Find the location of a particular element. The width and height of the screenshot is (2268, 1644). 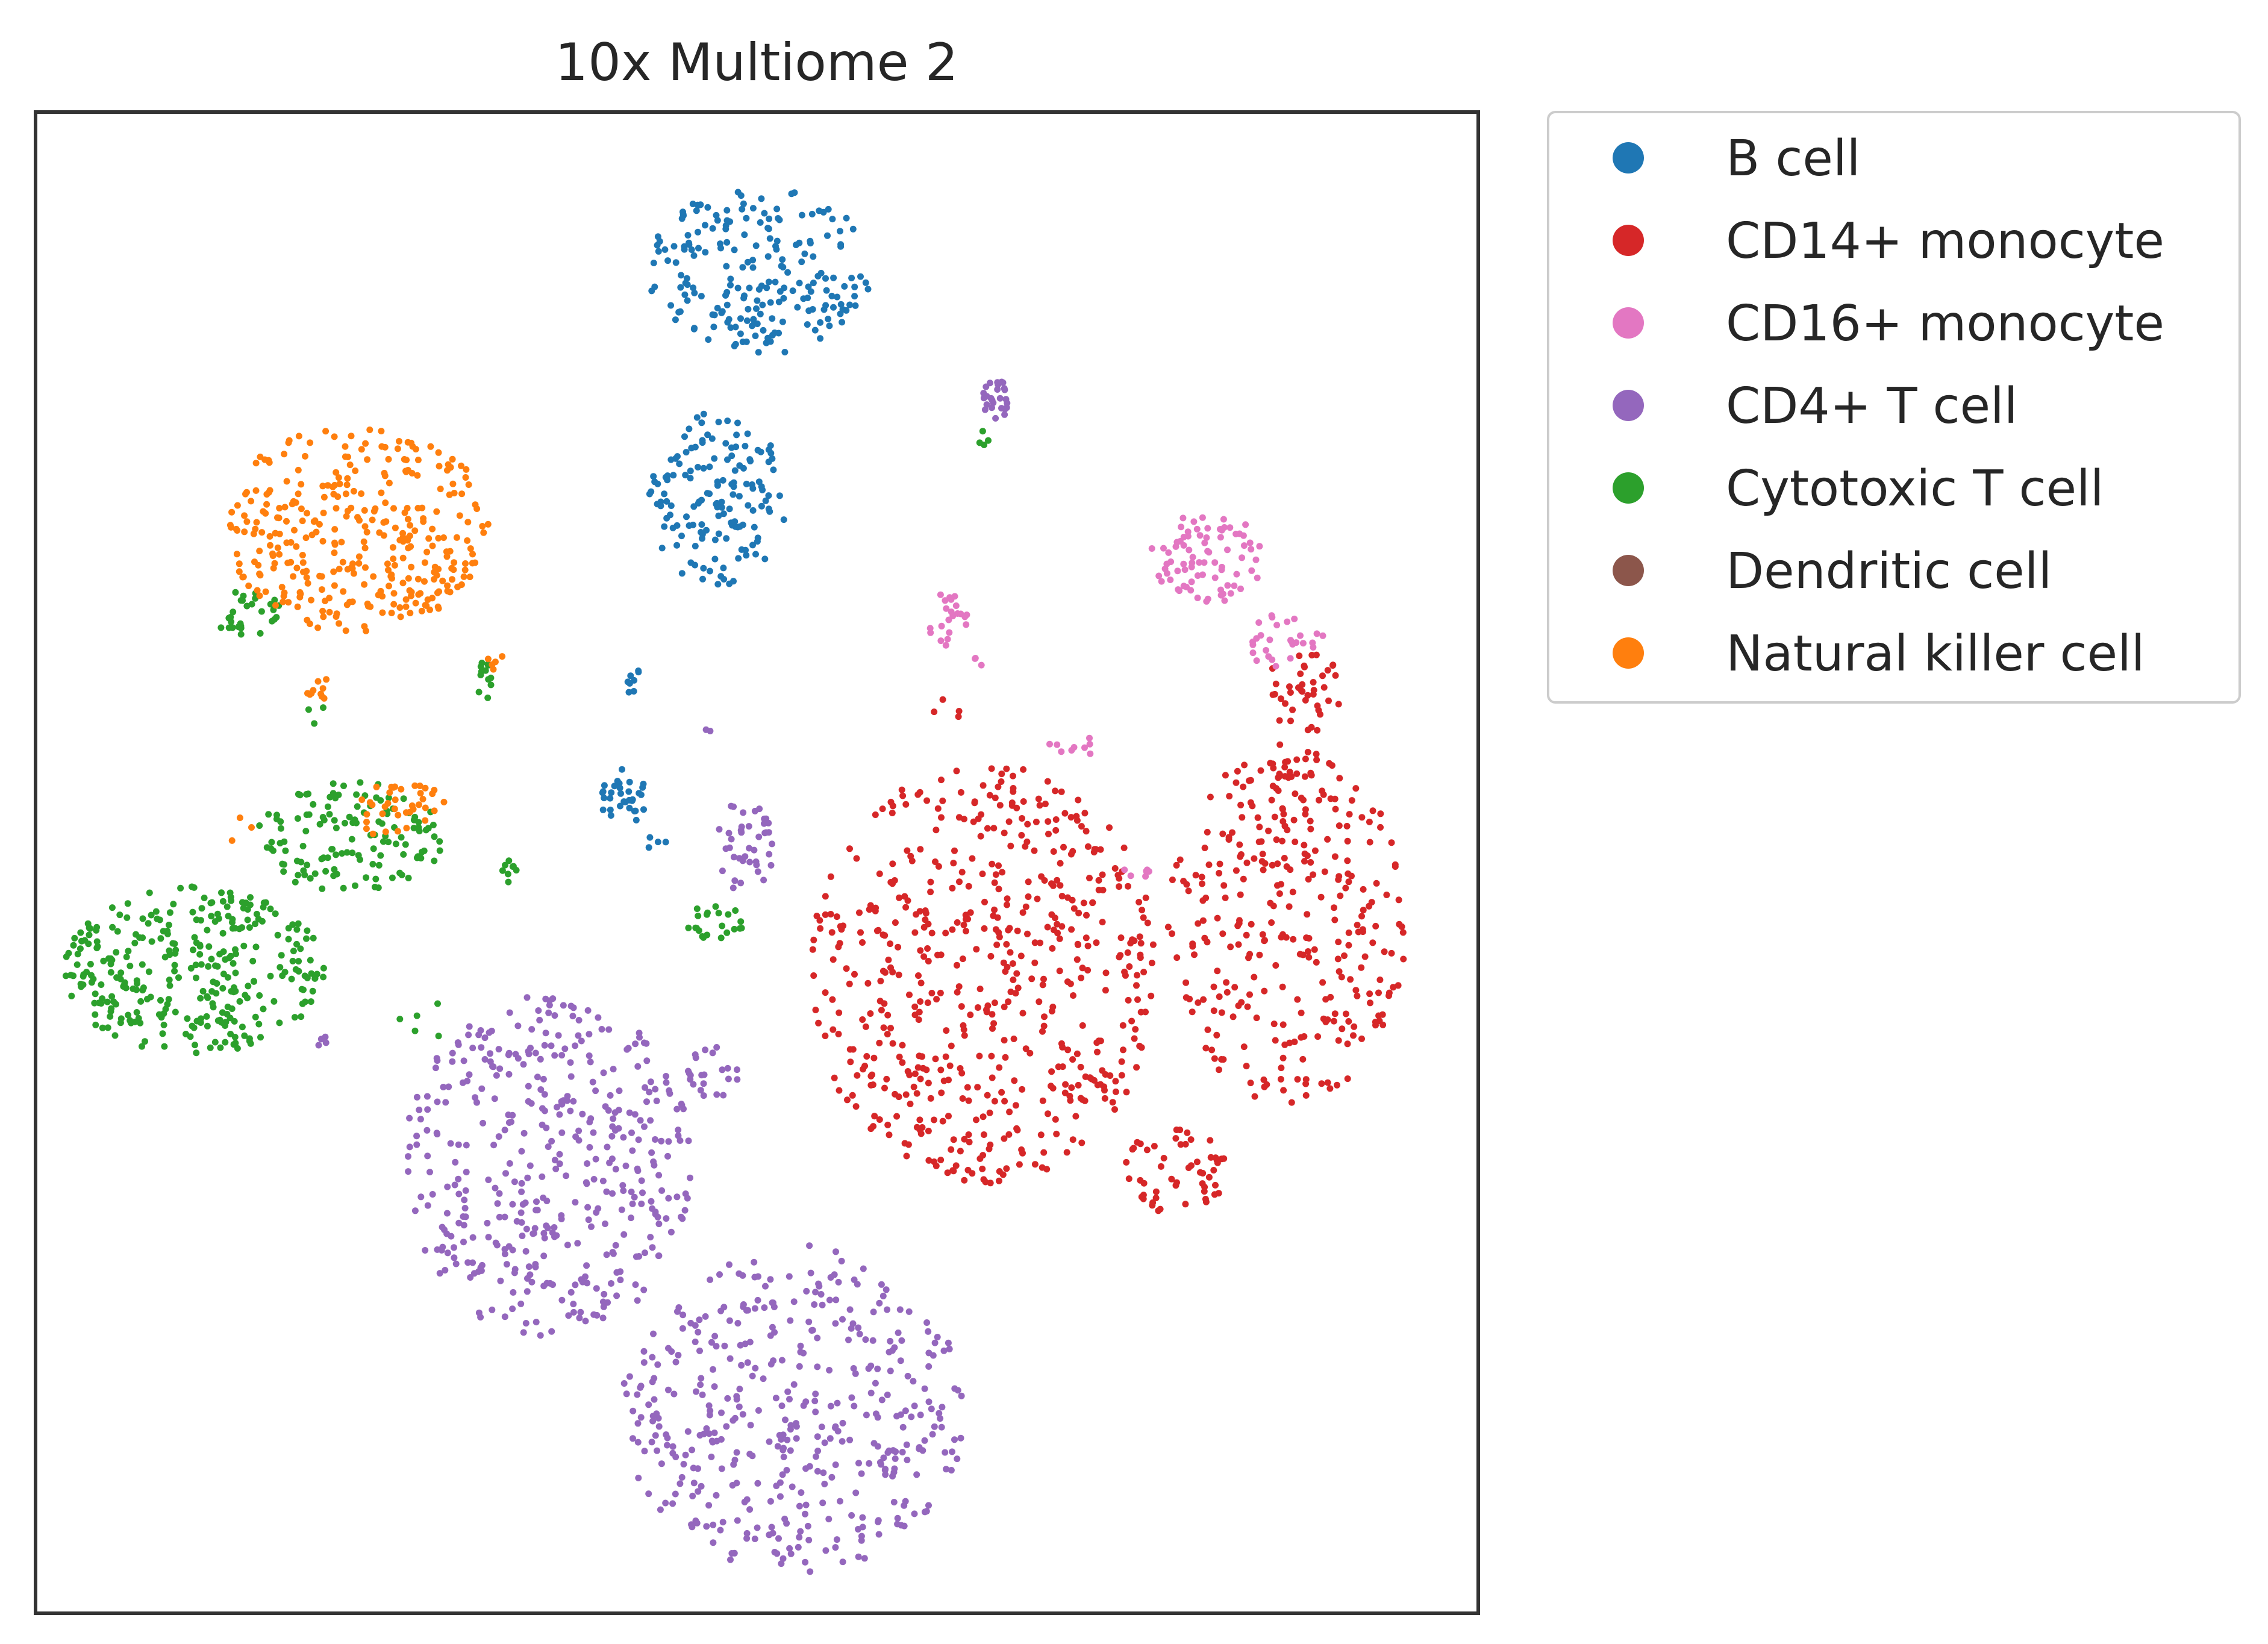

legend-entry: CD14+ monocyte is located at coordinates (1888, 241).